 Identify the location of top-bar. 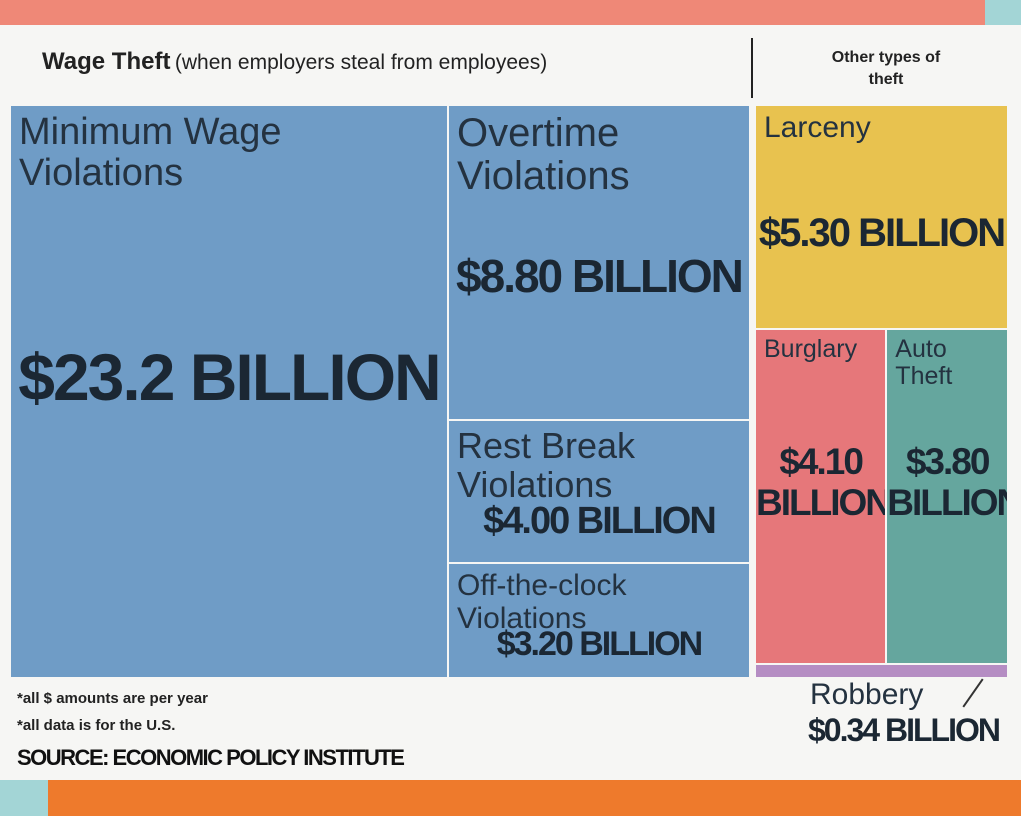
(492, 12).